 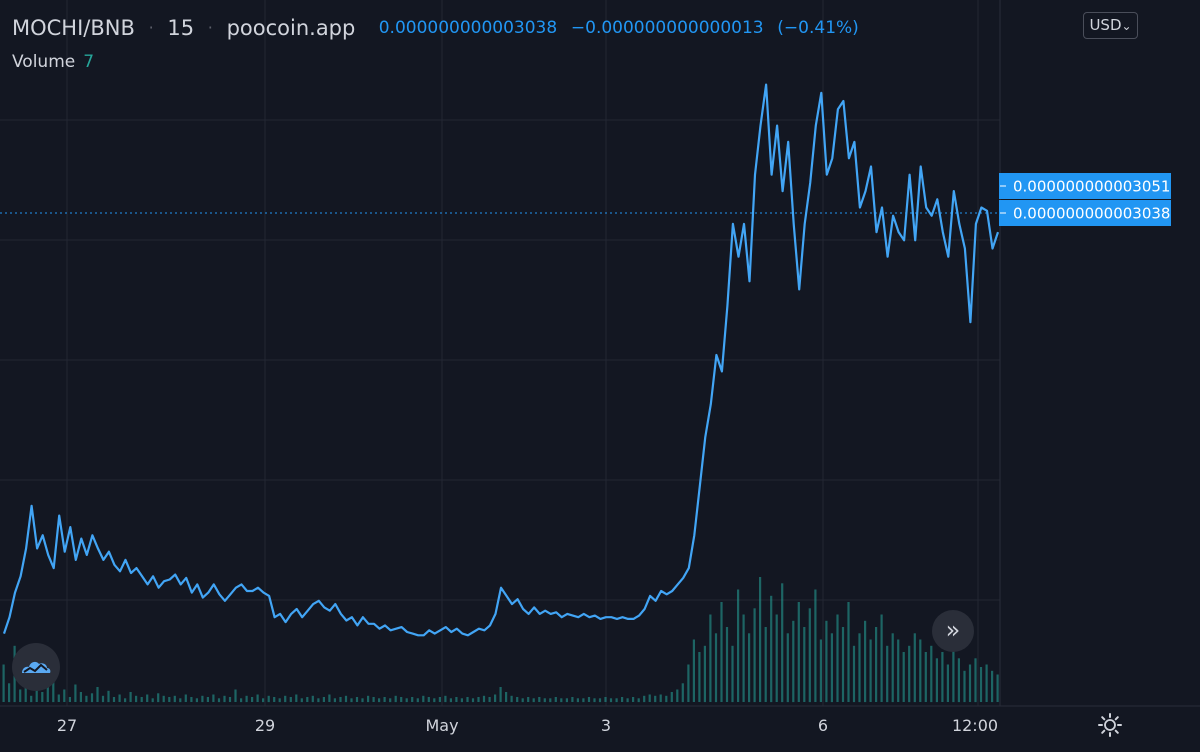 What do you see at coordinates (44, 62) in the screenshot?
I see `volume-label: Volume` at bounding box center [44, 62].